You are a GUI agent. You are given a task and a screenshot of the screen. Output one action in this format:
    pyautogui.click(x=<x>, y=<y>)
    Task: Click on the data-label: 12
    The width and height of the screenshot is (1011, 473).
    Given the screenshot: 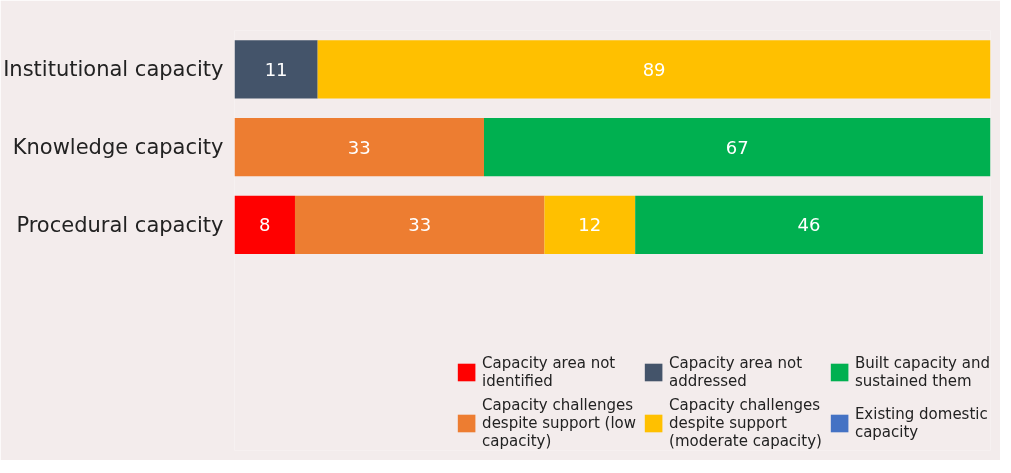 What is the action you would take?
    pyautogui.click(x=590, y=225)
    